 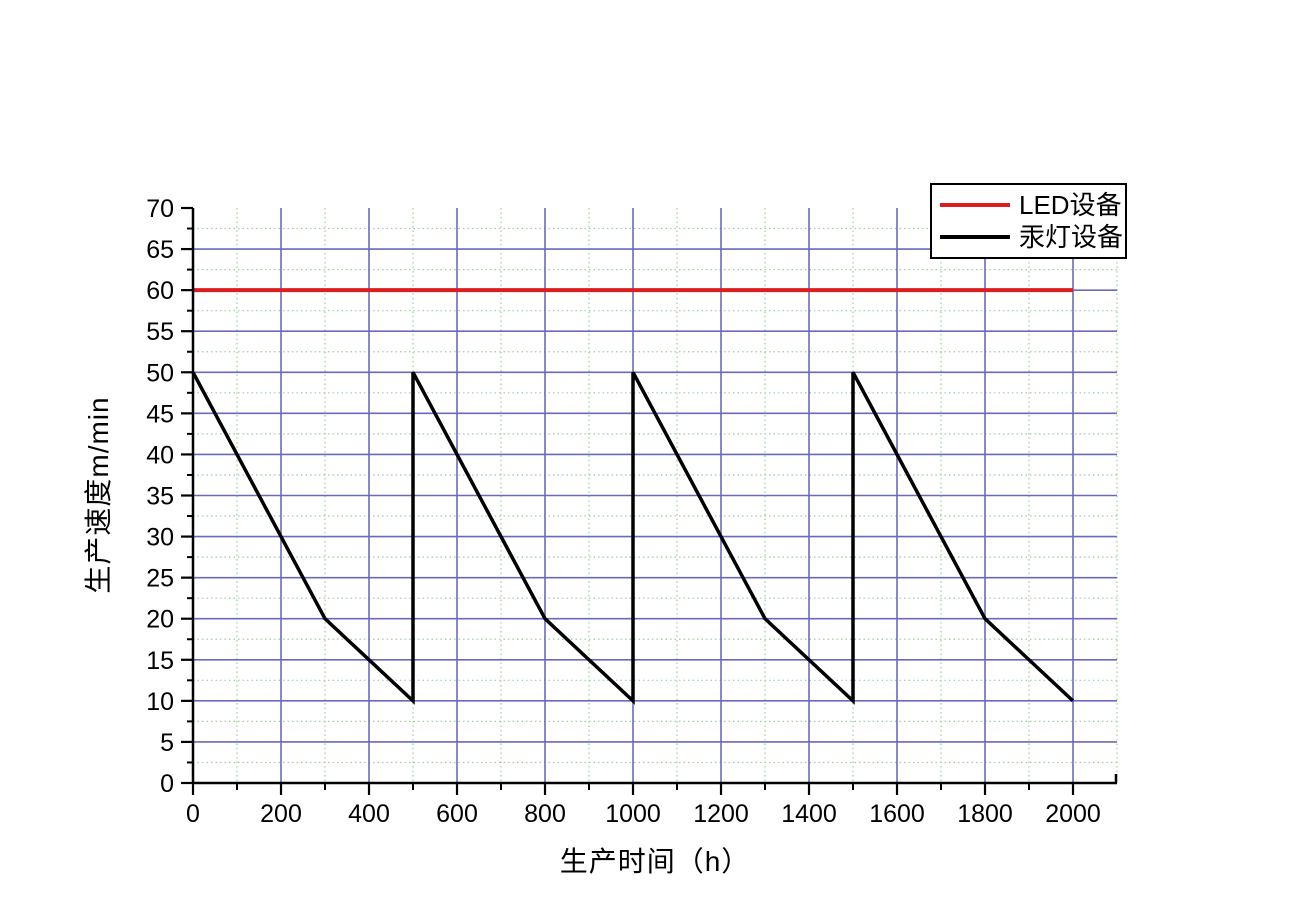 I want to click on x-tick-label: 600, so click(x=457, y=814).